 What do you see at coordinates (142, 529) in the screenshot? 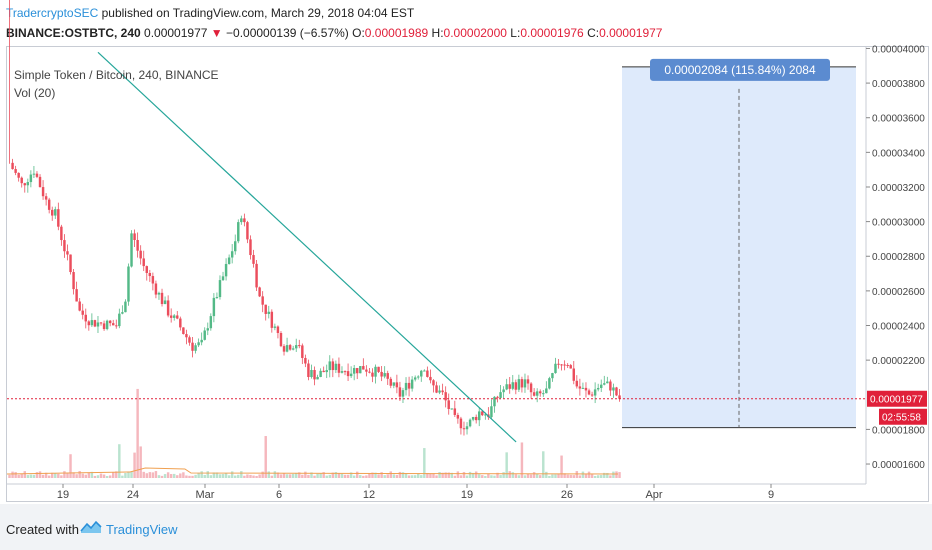
I see `tradingview-brand-link: TradingView` at bounding box center [142, 529].